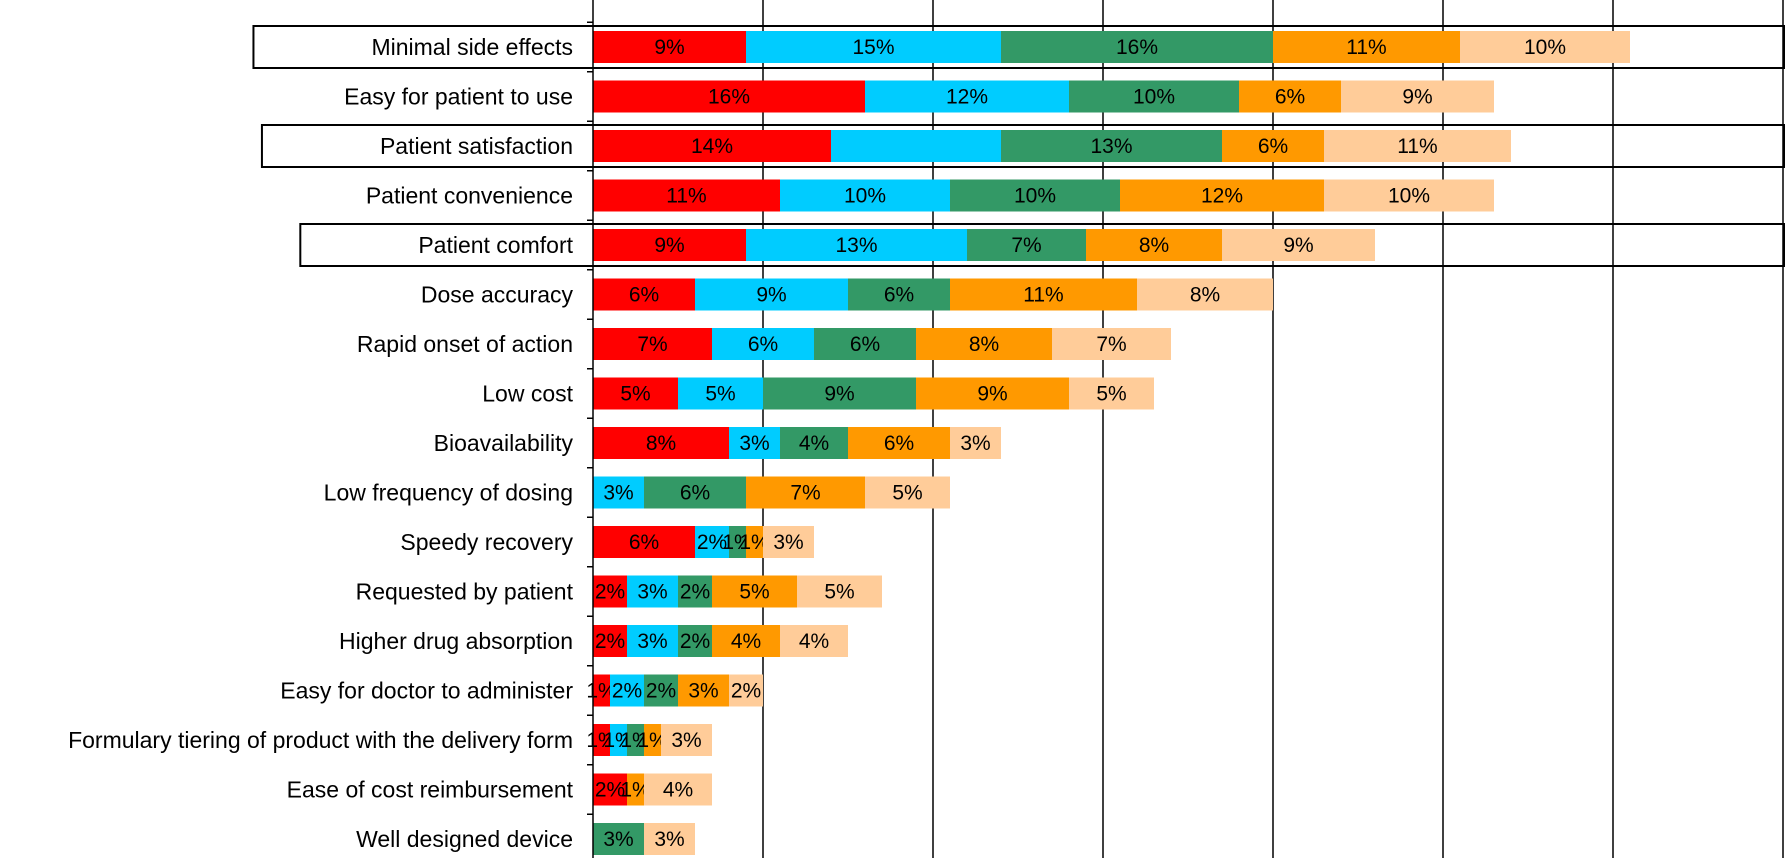 The image size is (1790, 858). I want to click on data-label-higher-drug-absorption-series-3: 2%, so click(695, 641).